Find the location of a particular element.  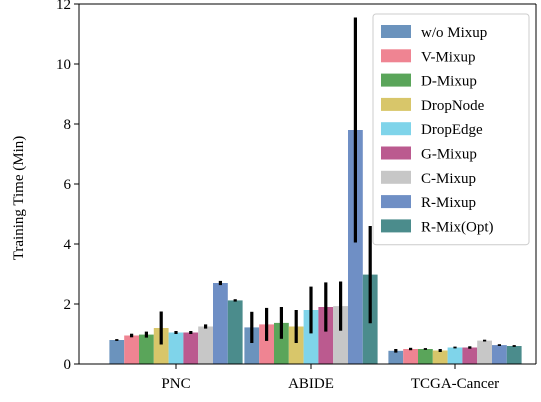

legend-label: V-Mixup is located at coordinates (448, 57).